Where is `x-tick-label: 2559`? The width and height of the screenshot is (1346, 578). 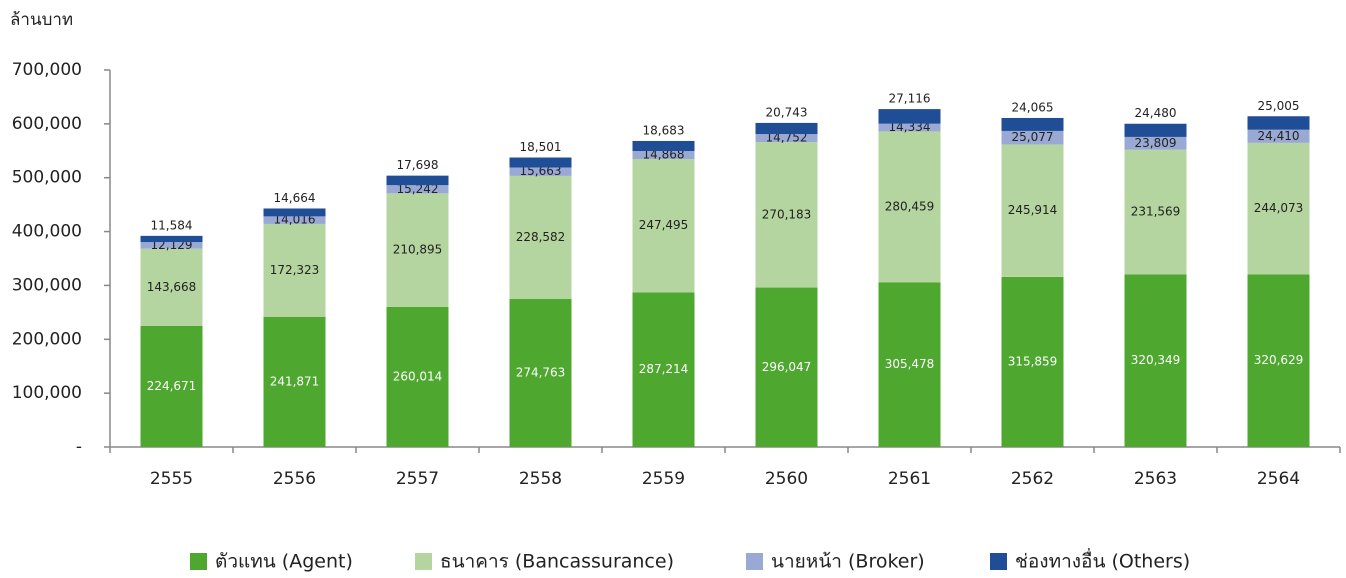
x-tick-label: 2559 is located at coordinates (663, 479).